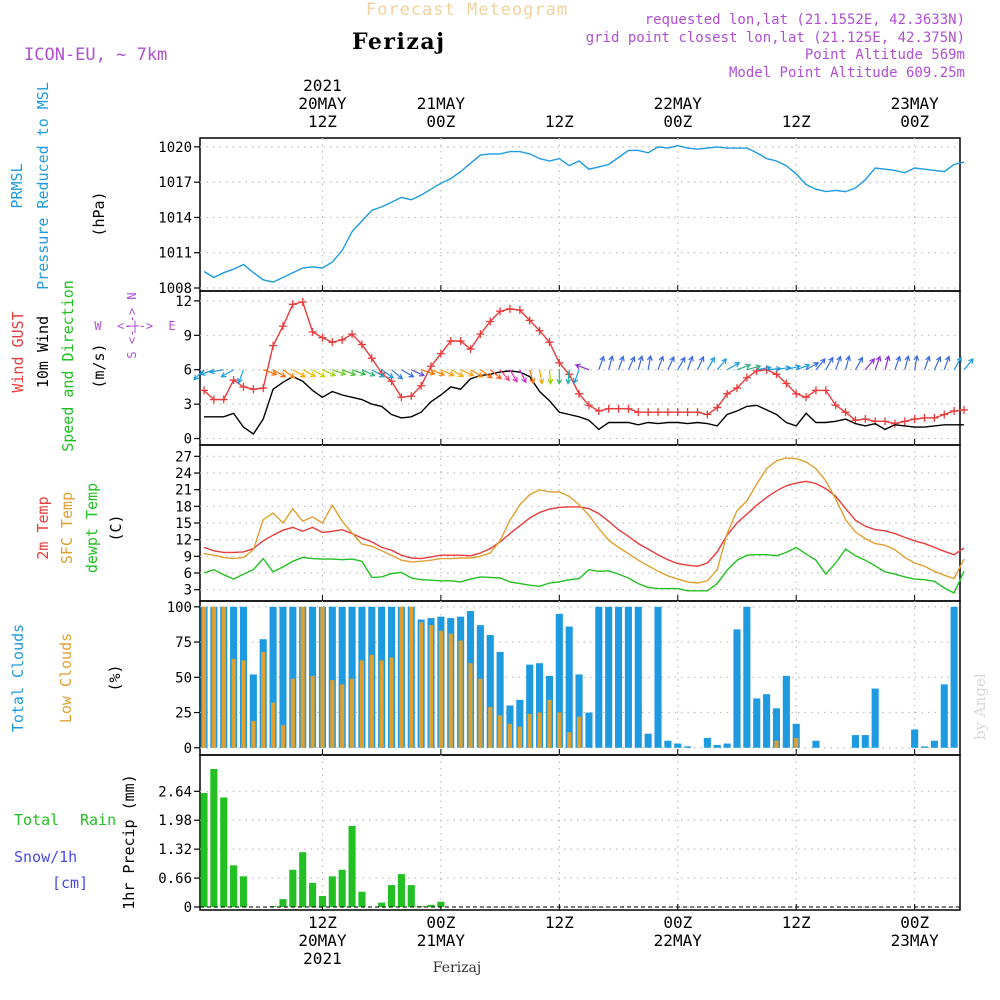 This screenshot has height=1000, width=1000. I want to click on y-tick-label: 2.64, so click(175, 792).